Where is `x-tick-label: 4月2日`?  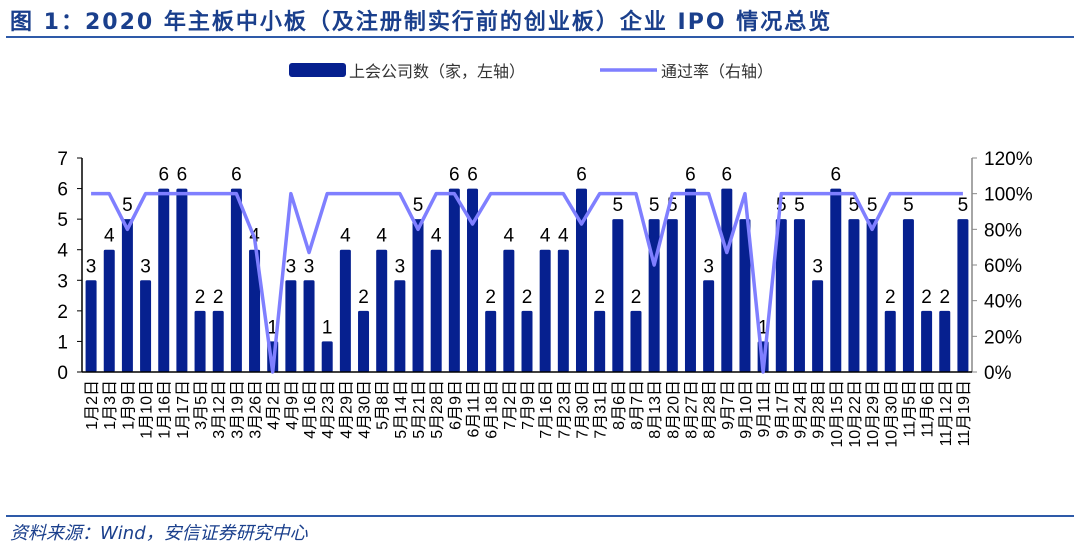 x-tick-label: 4月2日 is located at coordinates (274, 405).